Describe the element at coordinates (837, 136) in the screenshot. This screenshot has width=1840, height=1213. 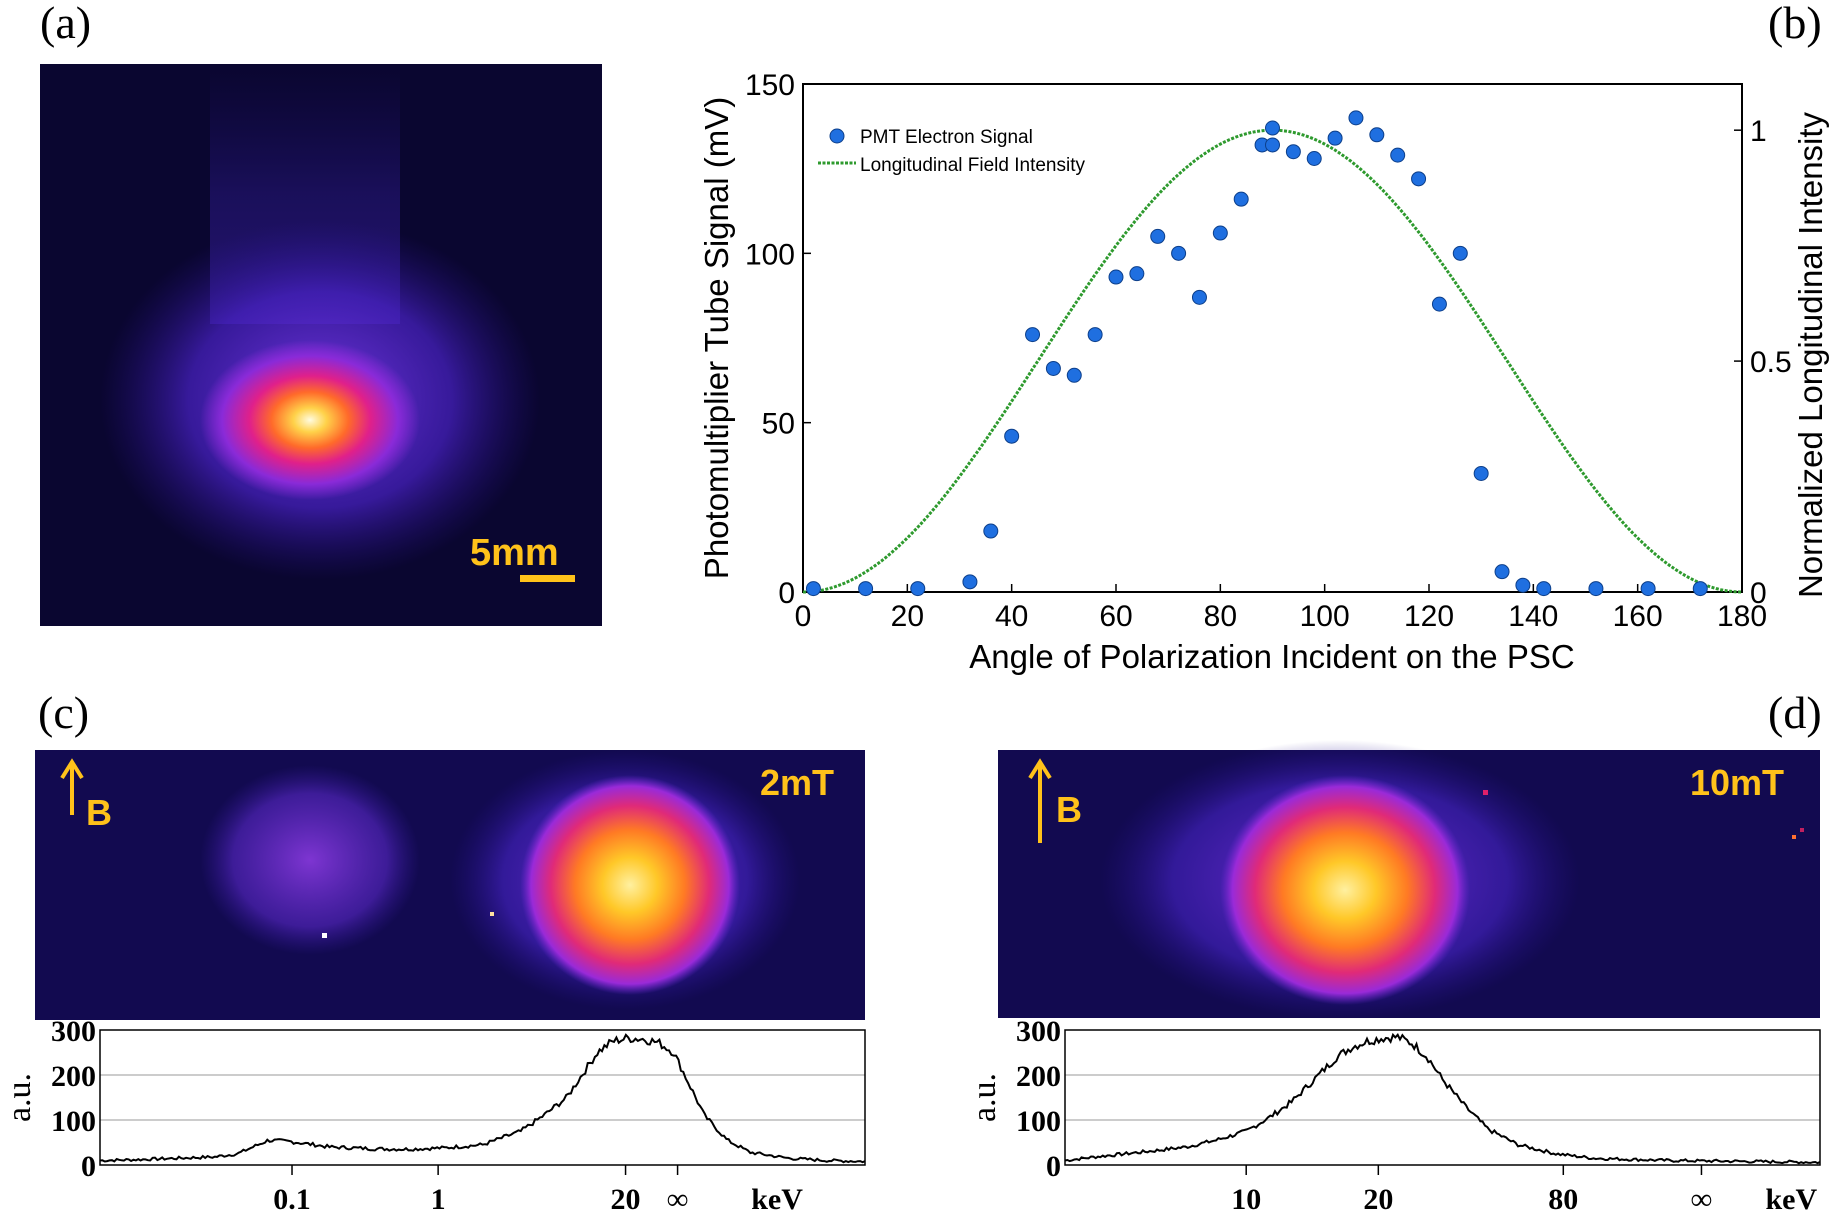
I see `legend-marker-pmt` at that location.